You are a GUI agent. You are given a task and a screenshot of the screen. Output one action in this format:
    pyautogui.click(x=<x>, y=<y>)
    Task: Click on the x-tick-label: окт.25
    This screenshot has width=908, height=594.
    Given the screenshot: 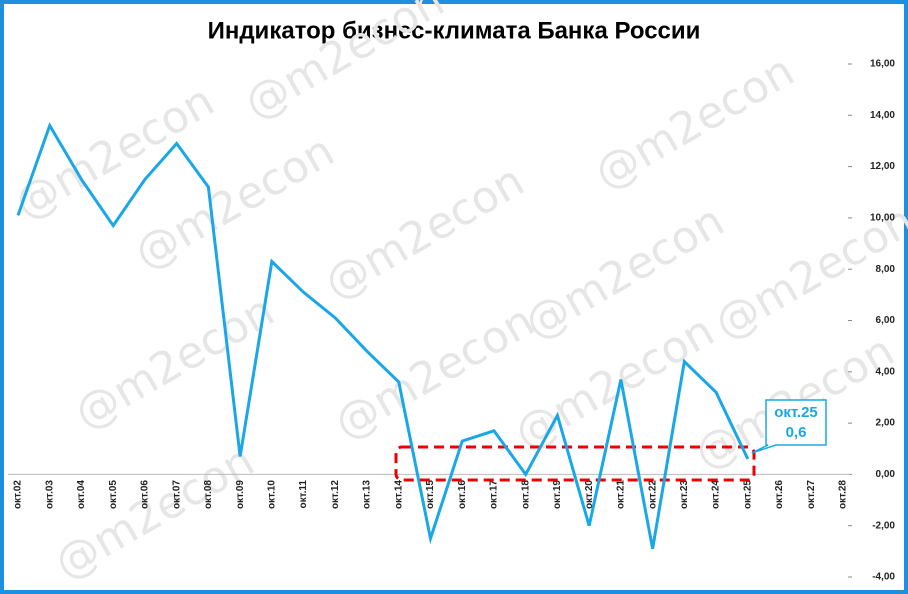 What is the action you would take?
    pyautogui.click(x=747, y=494)
    